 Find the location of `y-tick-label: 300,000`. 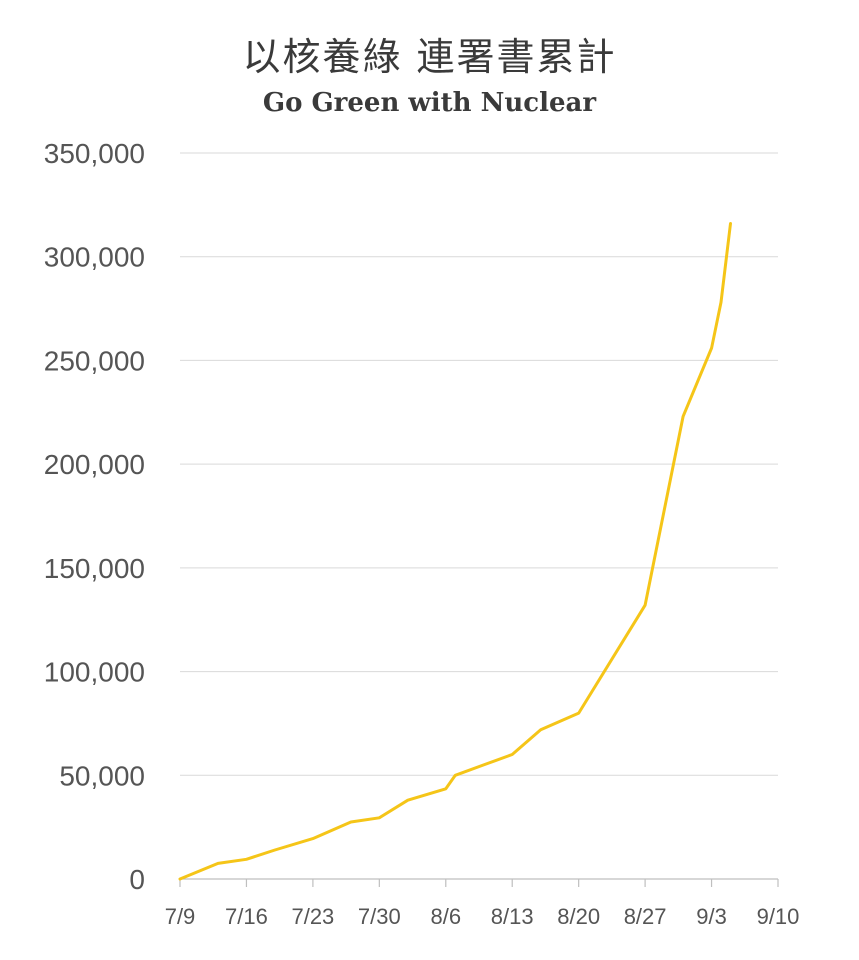

y-tick-label: 300,000 is located at coordinates (94, 257).